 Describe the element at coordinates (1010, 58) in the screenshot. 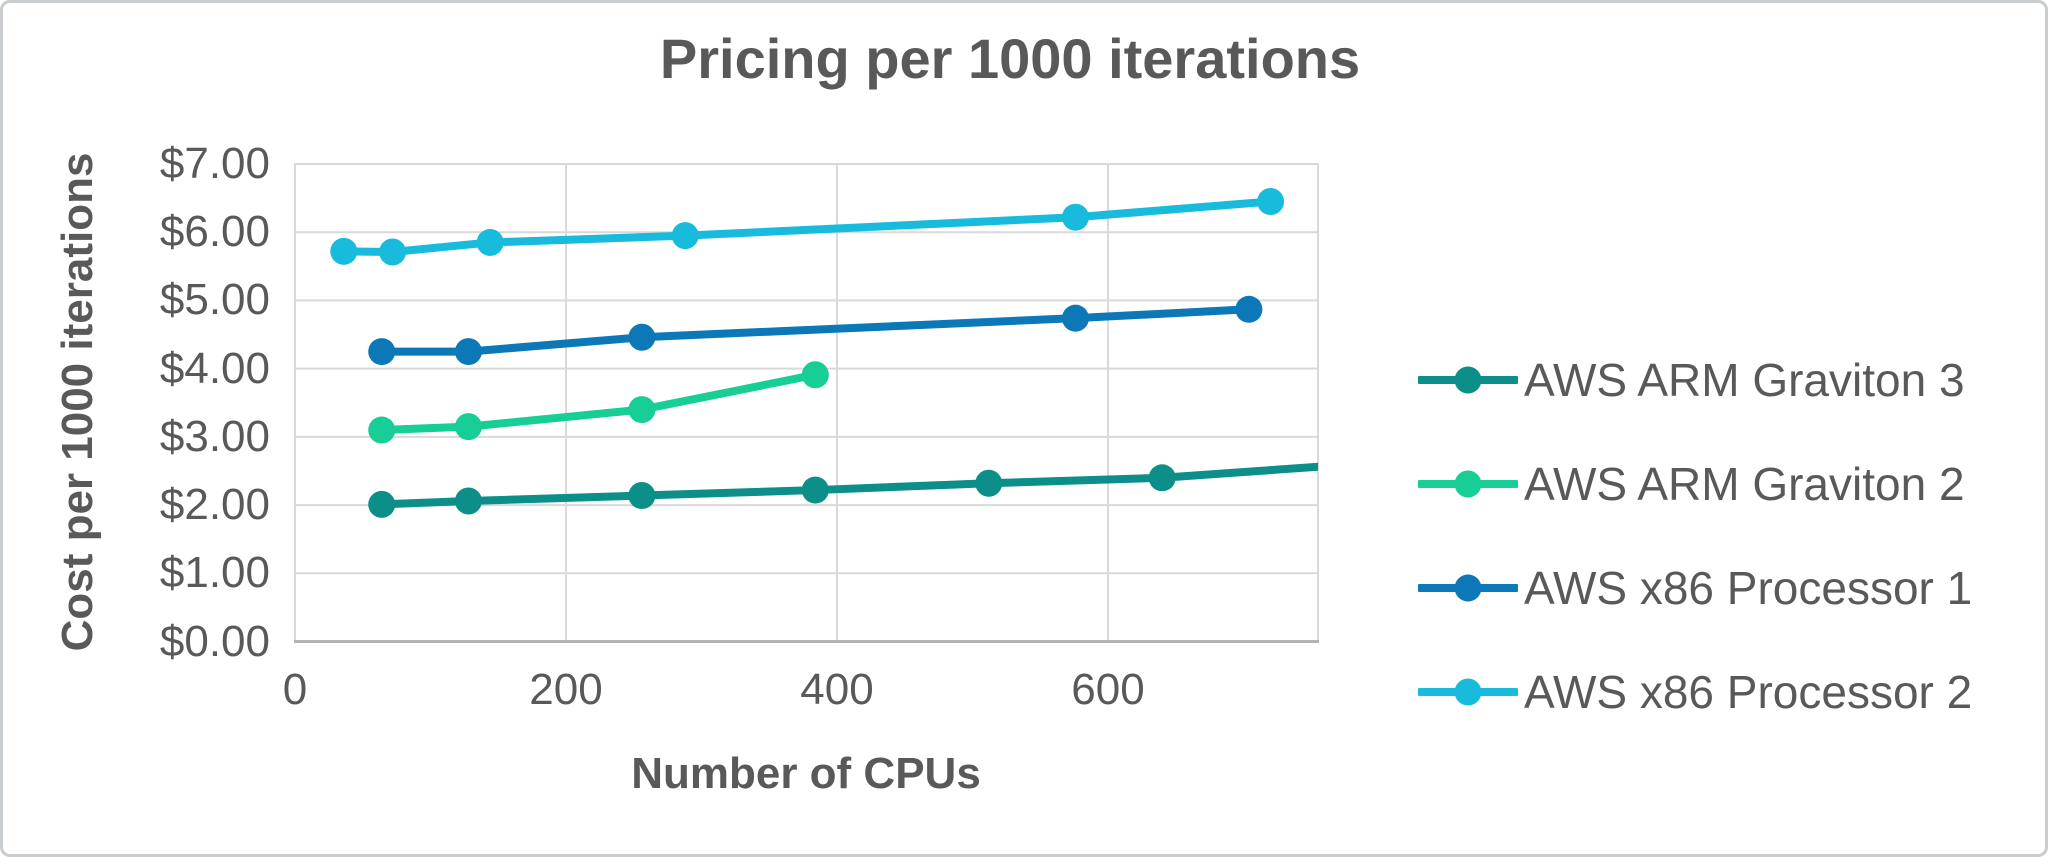

I see `chart-title: Pricing per 1000 iterations` at that location.